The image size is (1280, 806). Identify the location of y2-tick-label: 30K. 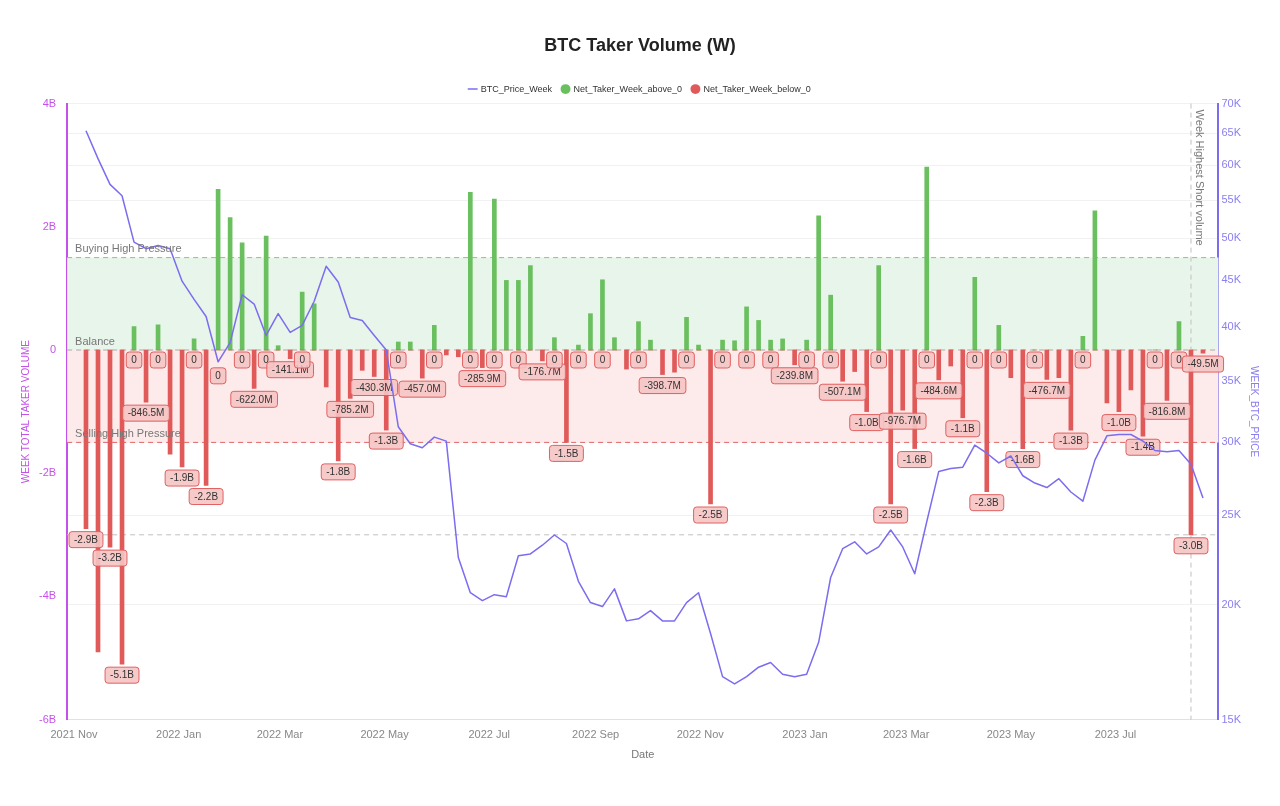
(1231, 441).